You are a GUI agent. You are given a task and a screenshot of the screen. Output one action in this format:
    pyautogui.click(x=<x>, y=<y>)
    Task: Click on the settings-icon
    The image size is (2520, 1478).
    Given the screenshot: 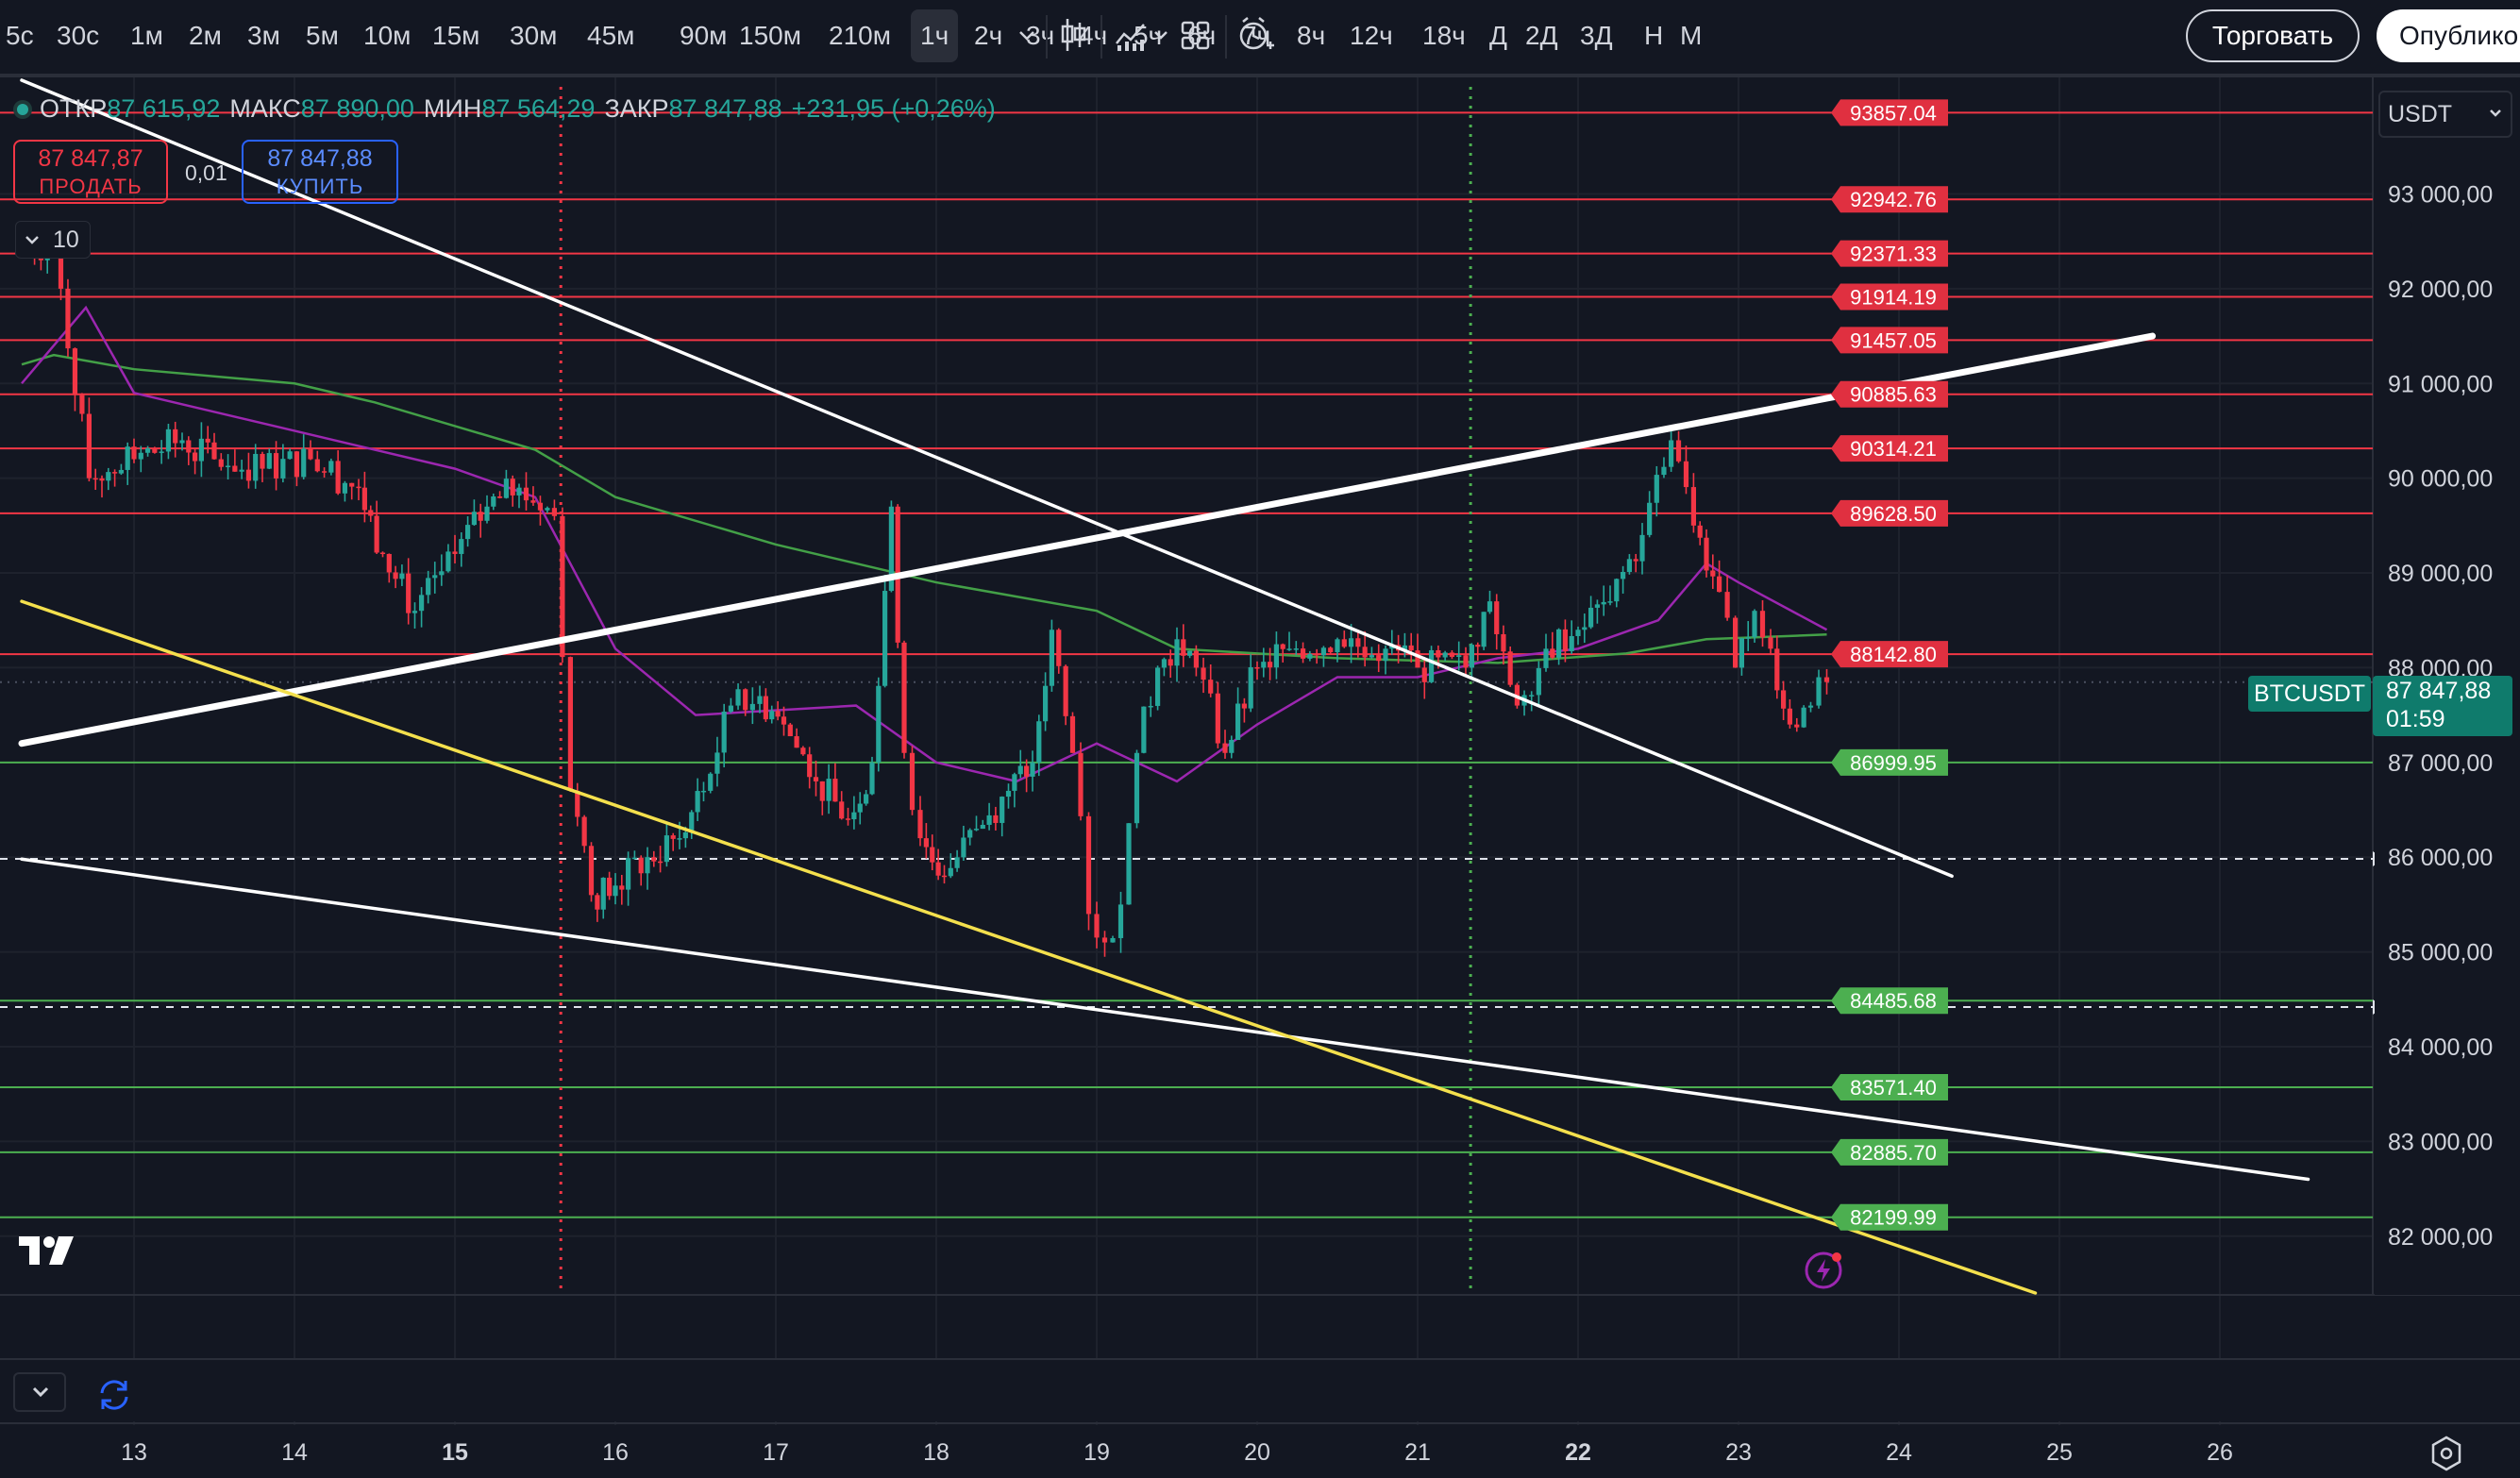 What is the action you would take?
    pyautogui.click(x=2446, y=1456)
    